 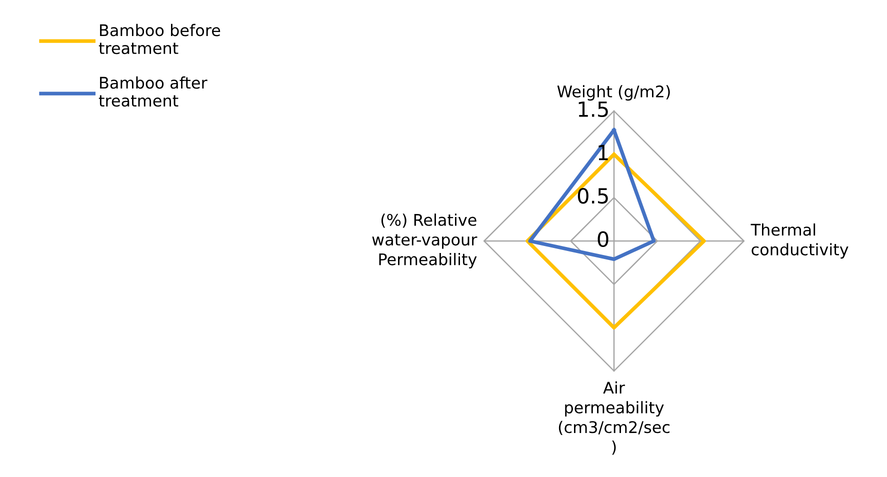 What do you see at coordinates (799, 241) in the screenshot?
I see `spoke-label: Thermal conductivity` at bounding box center [799, 241].